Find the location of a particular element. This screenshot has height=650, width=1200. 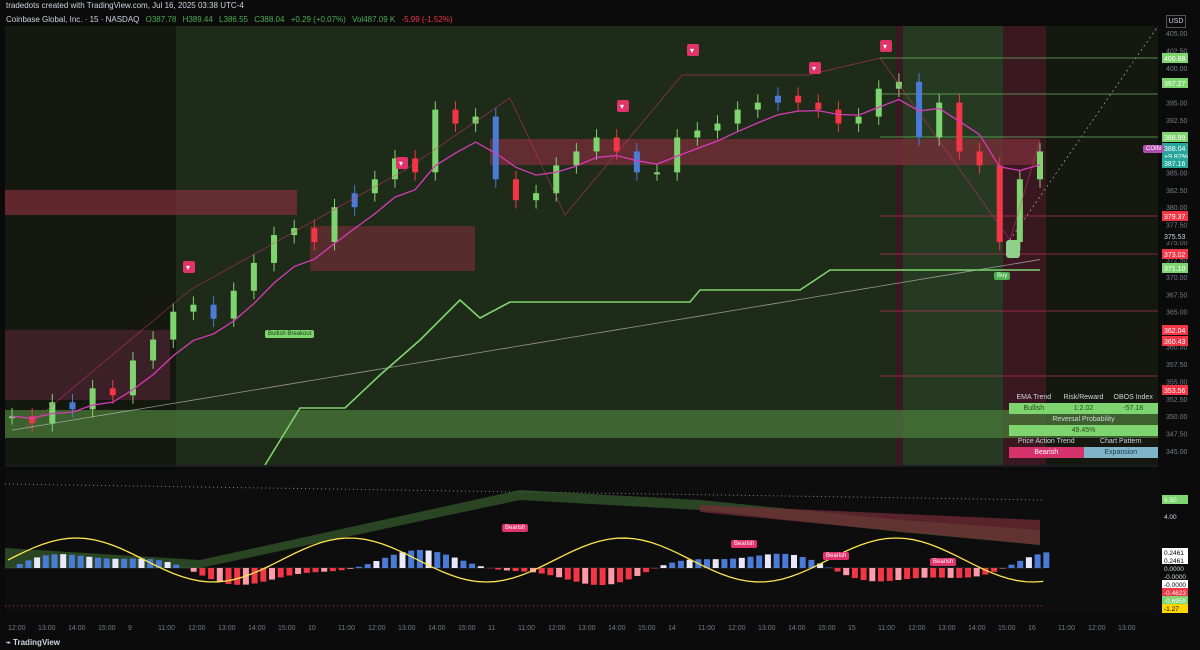

price-label: 388.04 is located at coordinates (1175, 149).